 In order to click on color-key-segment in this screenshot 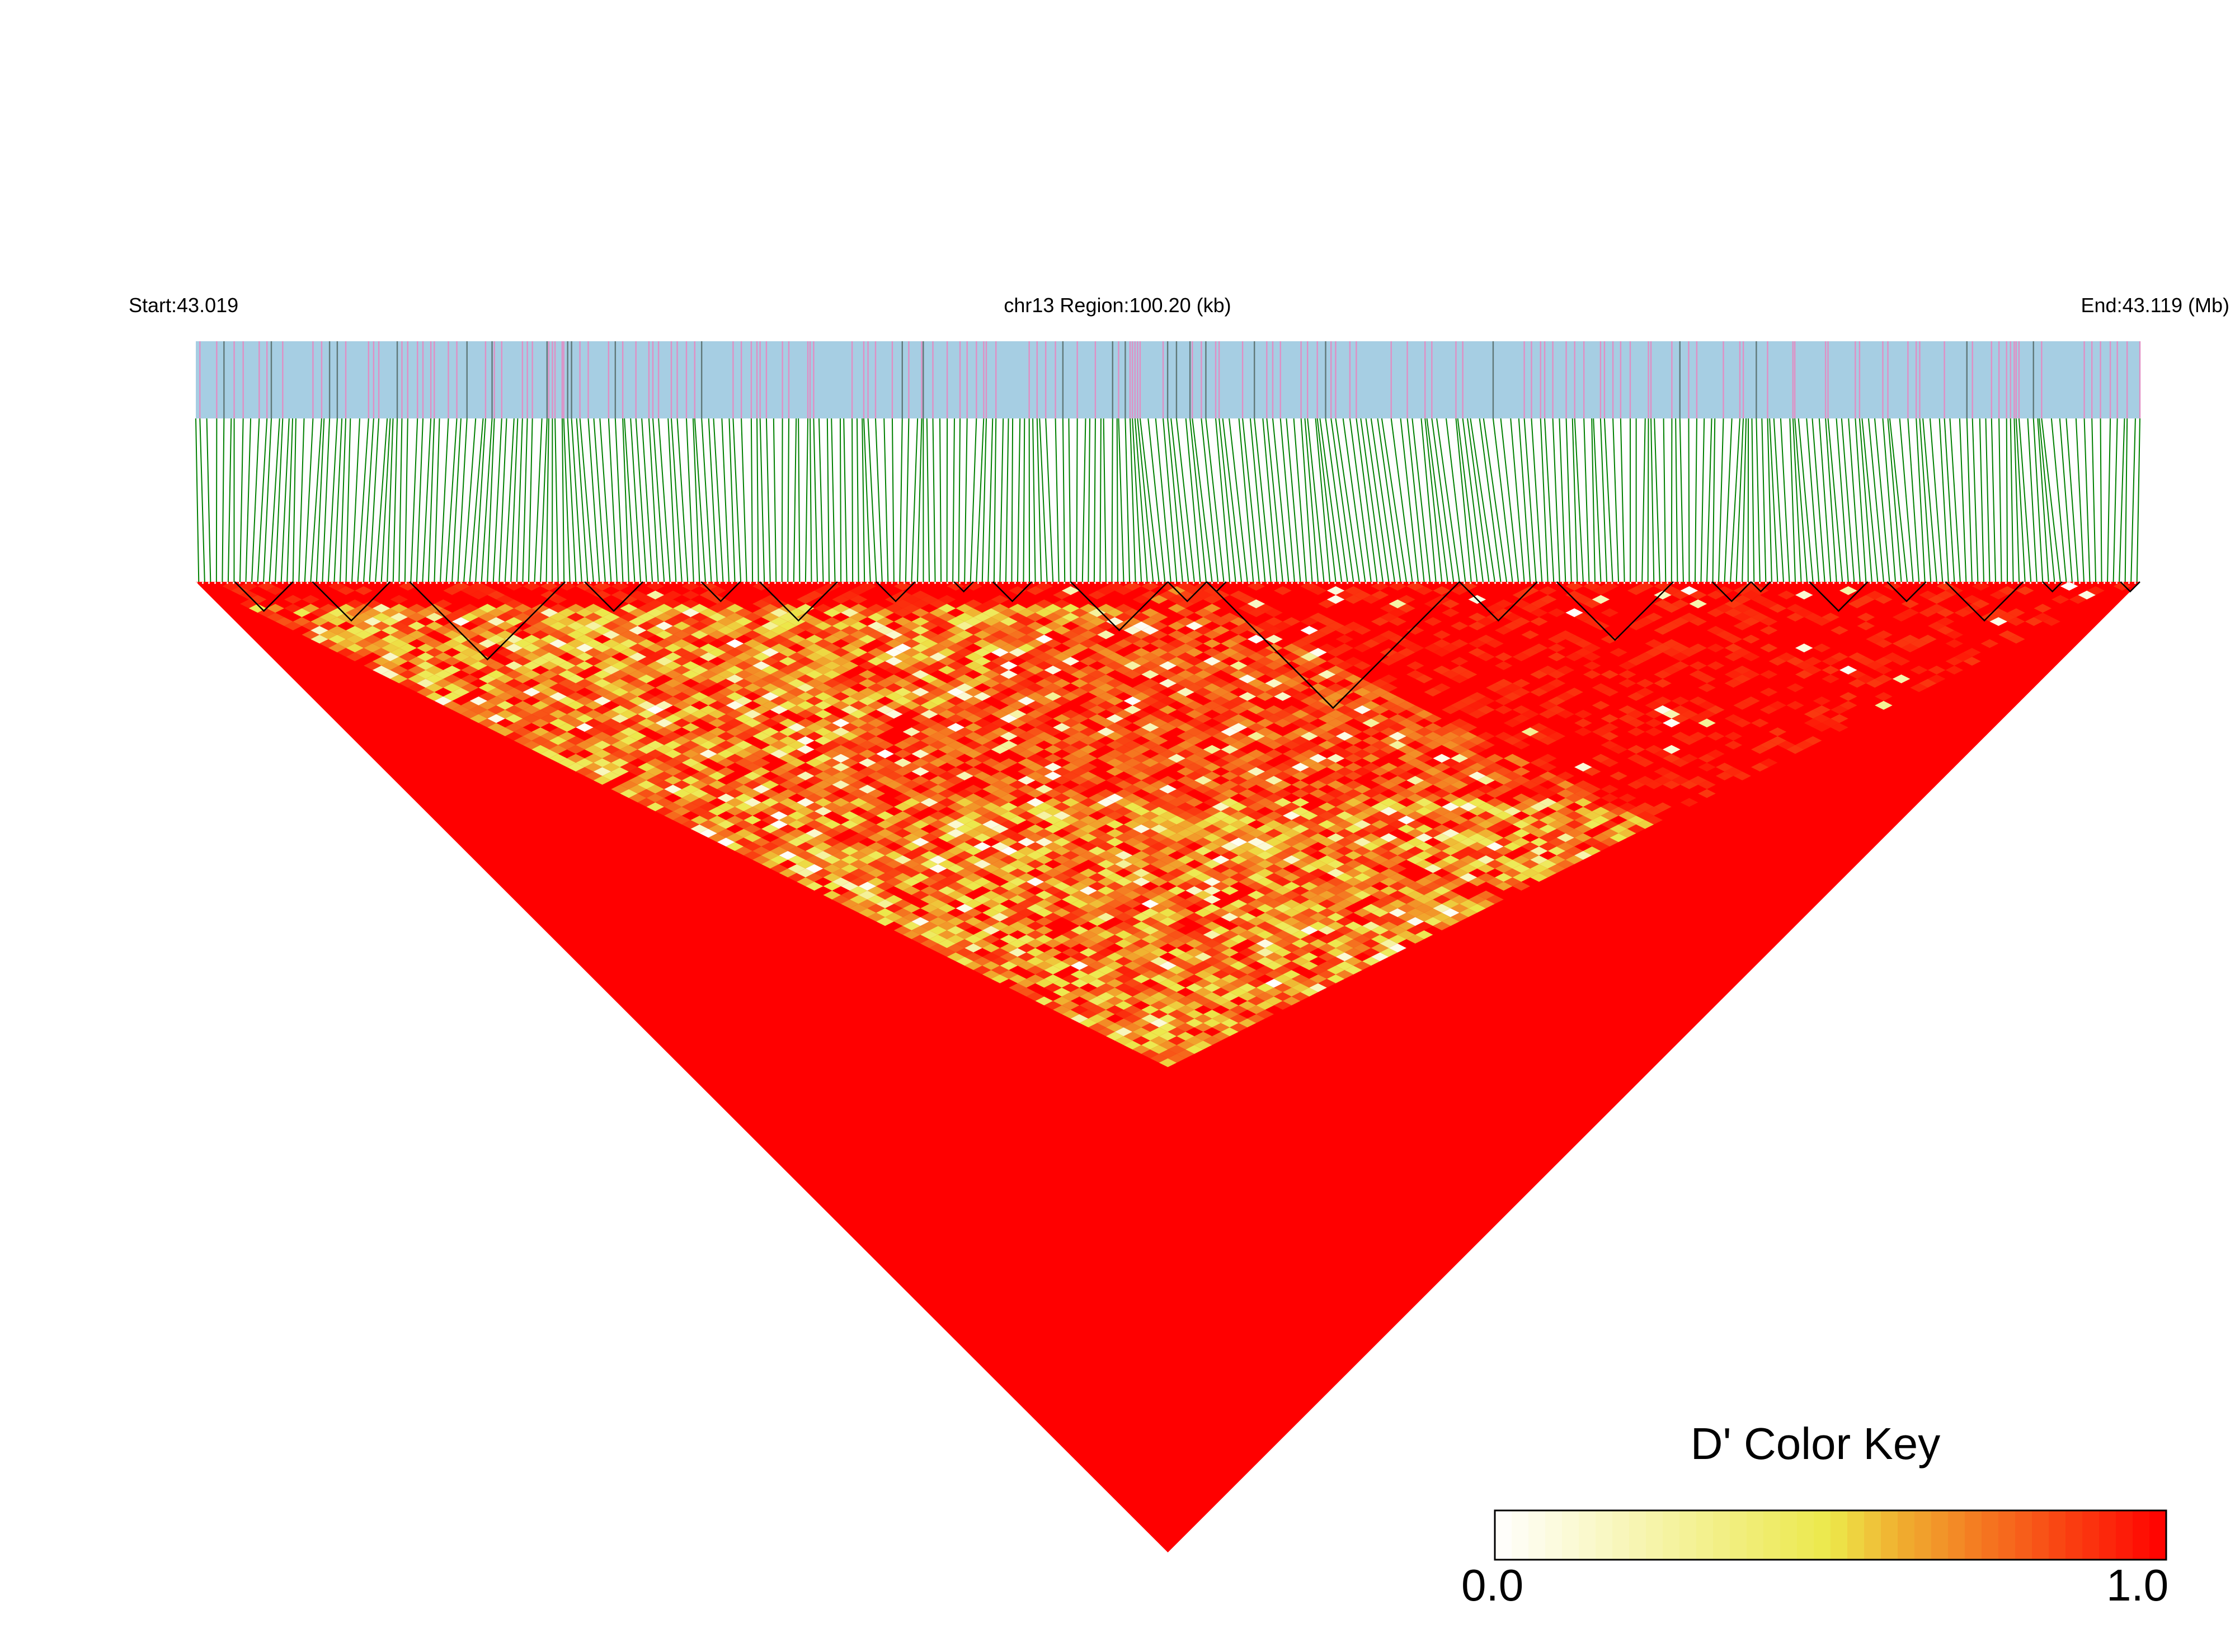, I will do `click(1872, 1535)`.